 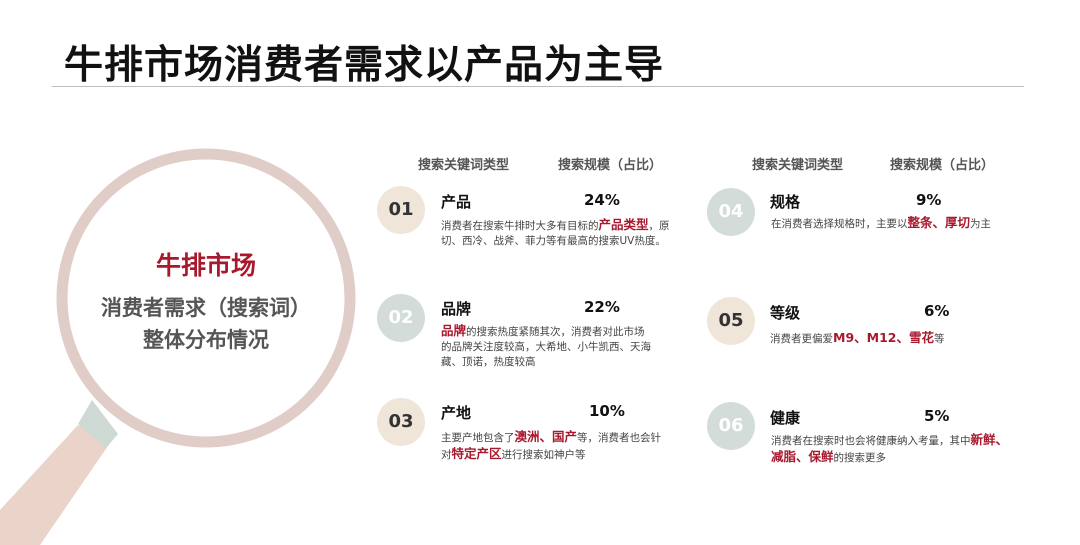 What do you see at coordinates (607, 411) in the screenshot?
I see `item-percent: 10%` at bounding box center [607, 411].